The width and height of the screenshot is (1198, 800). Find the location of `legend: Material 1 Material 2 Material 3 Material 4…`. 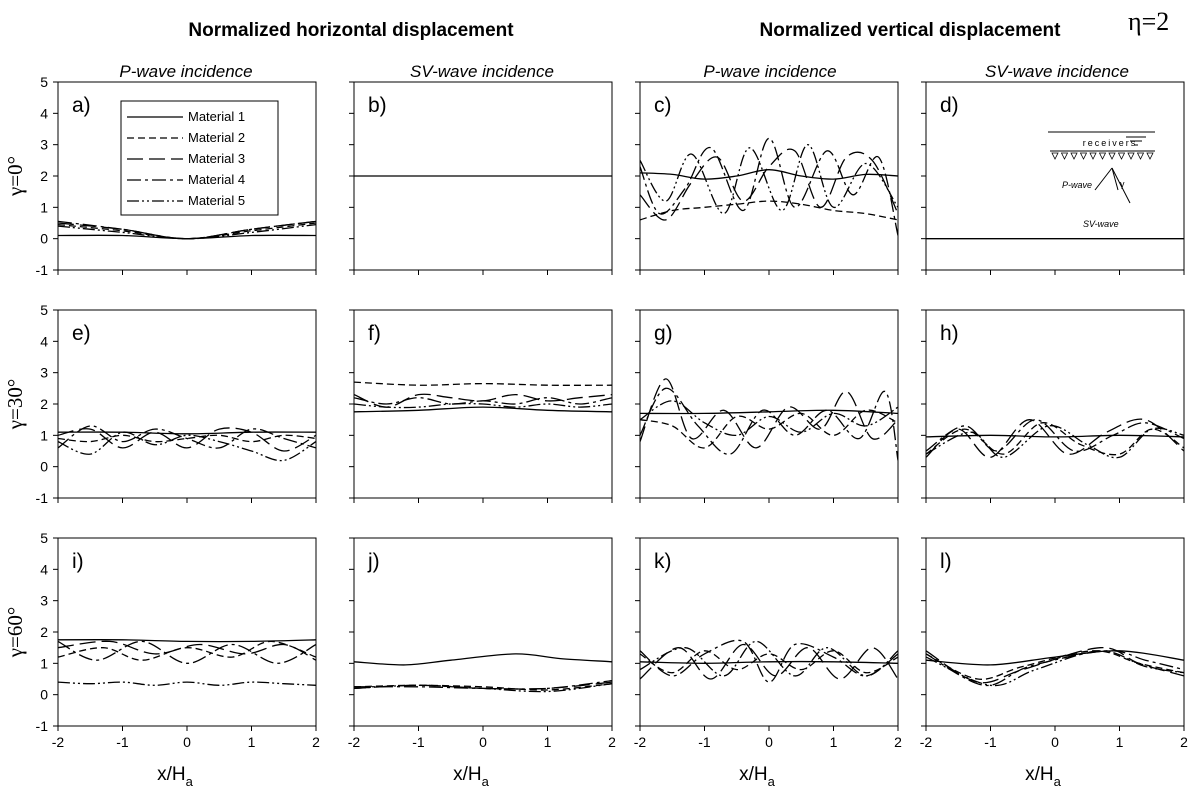

legend: Material 1 Material 2 Material 3 Material 4… is located at coordinates (199, 158).